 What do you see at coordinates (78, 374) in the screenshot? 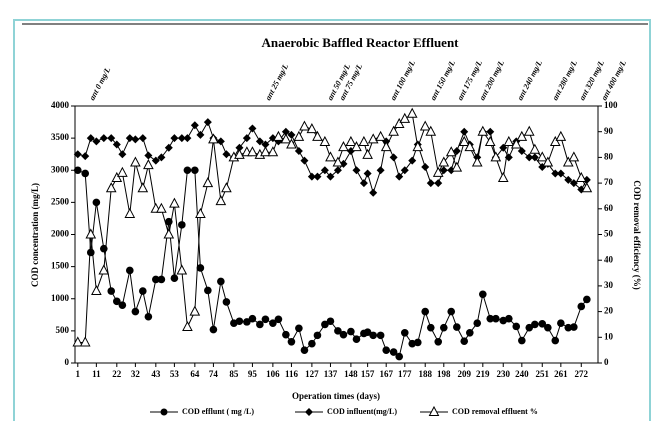
I see `x-tick-label: 1` at bounding box center [78, 374].